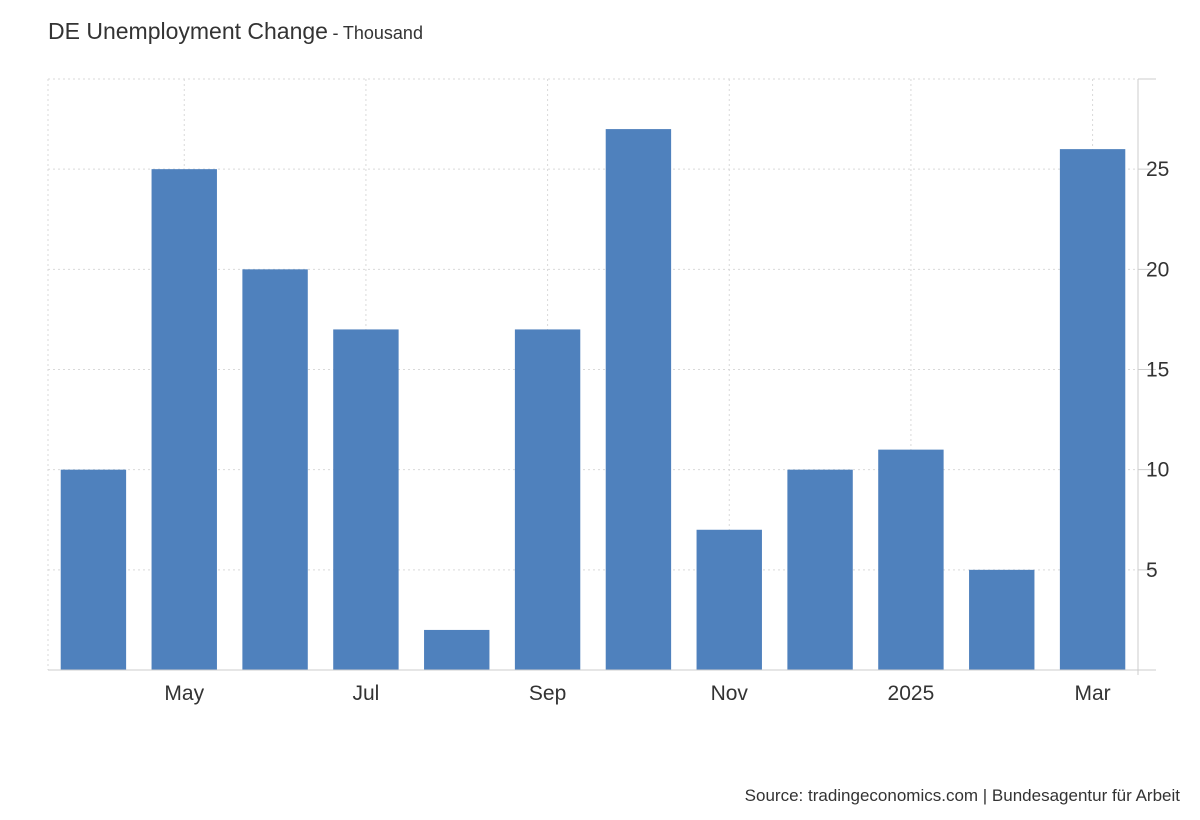 This screenshot has height=820, width=1200. I want to click on y-tick-label: 20, so click(1157, 269).